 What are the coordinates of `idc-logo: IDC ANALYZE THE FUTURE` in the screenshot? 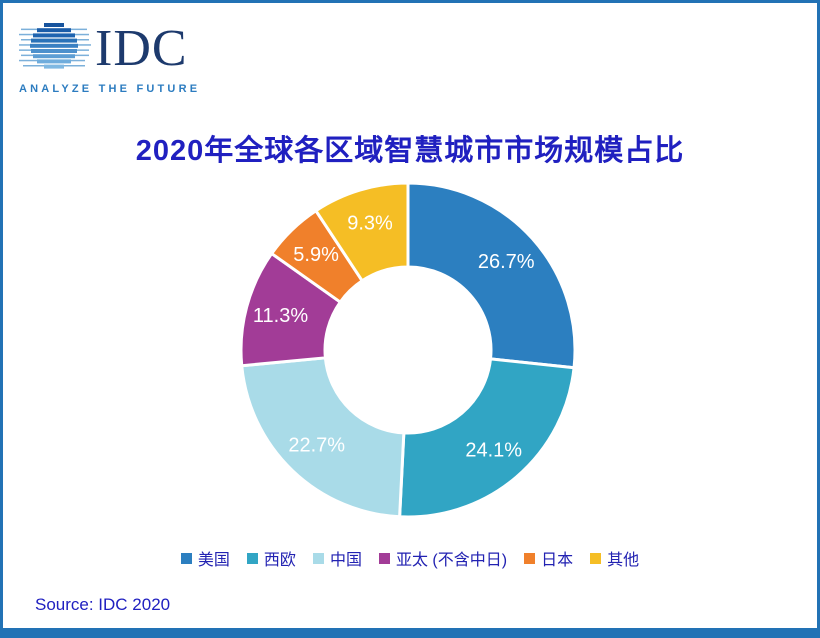 It's located at (109, 57).